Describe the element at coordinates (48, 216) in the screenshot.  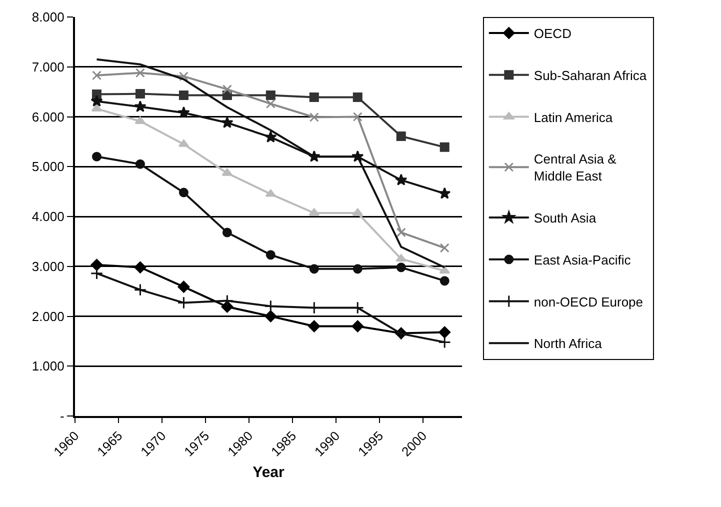
I see `y-tick-label: 4.000` at that location.